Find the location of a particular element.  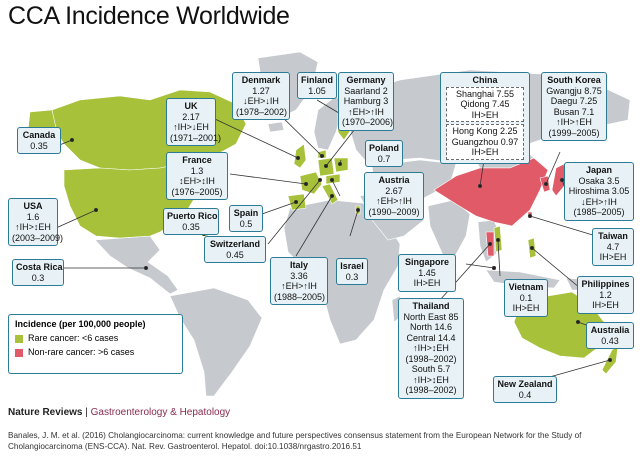

legend-swatch-non-rare is located at coordinates (19, 352).